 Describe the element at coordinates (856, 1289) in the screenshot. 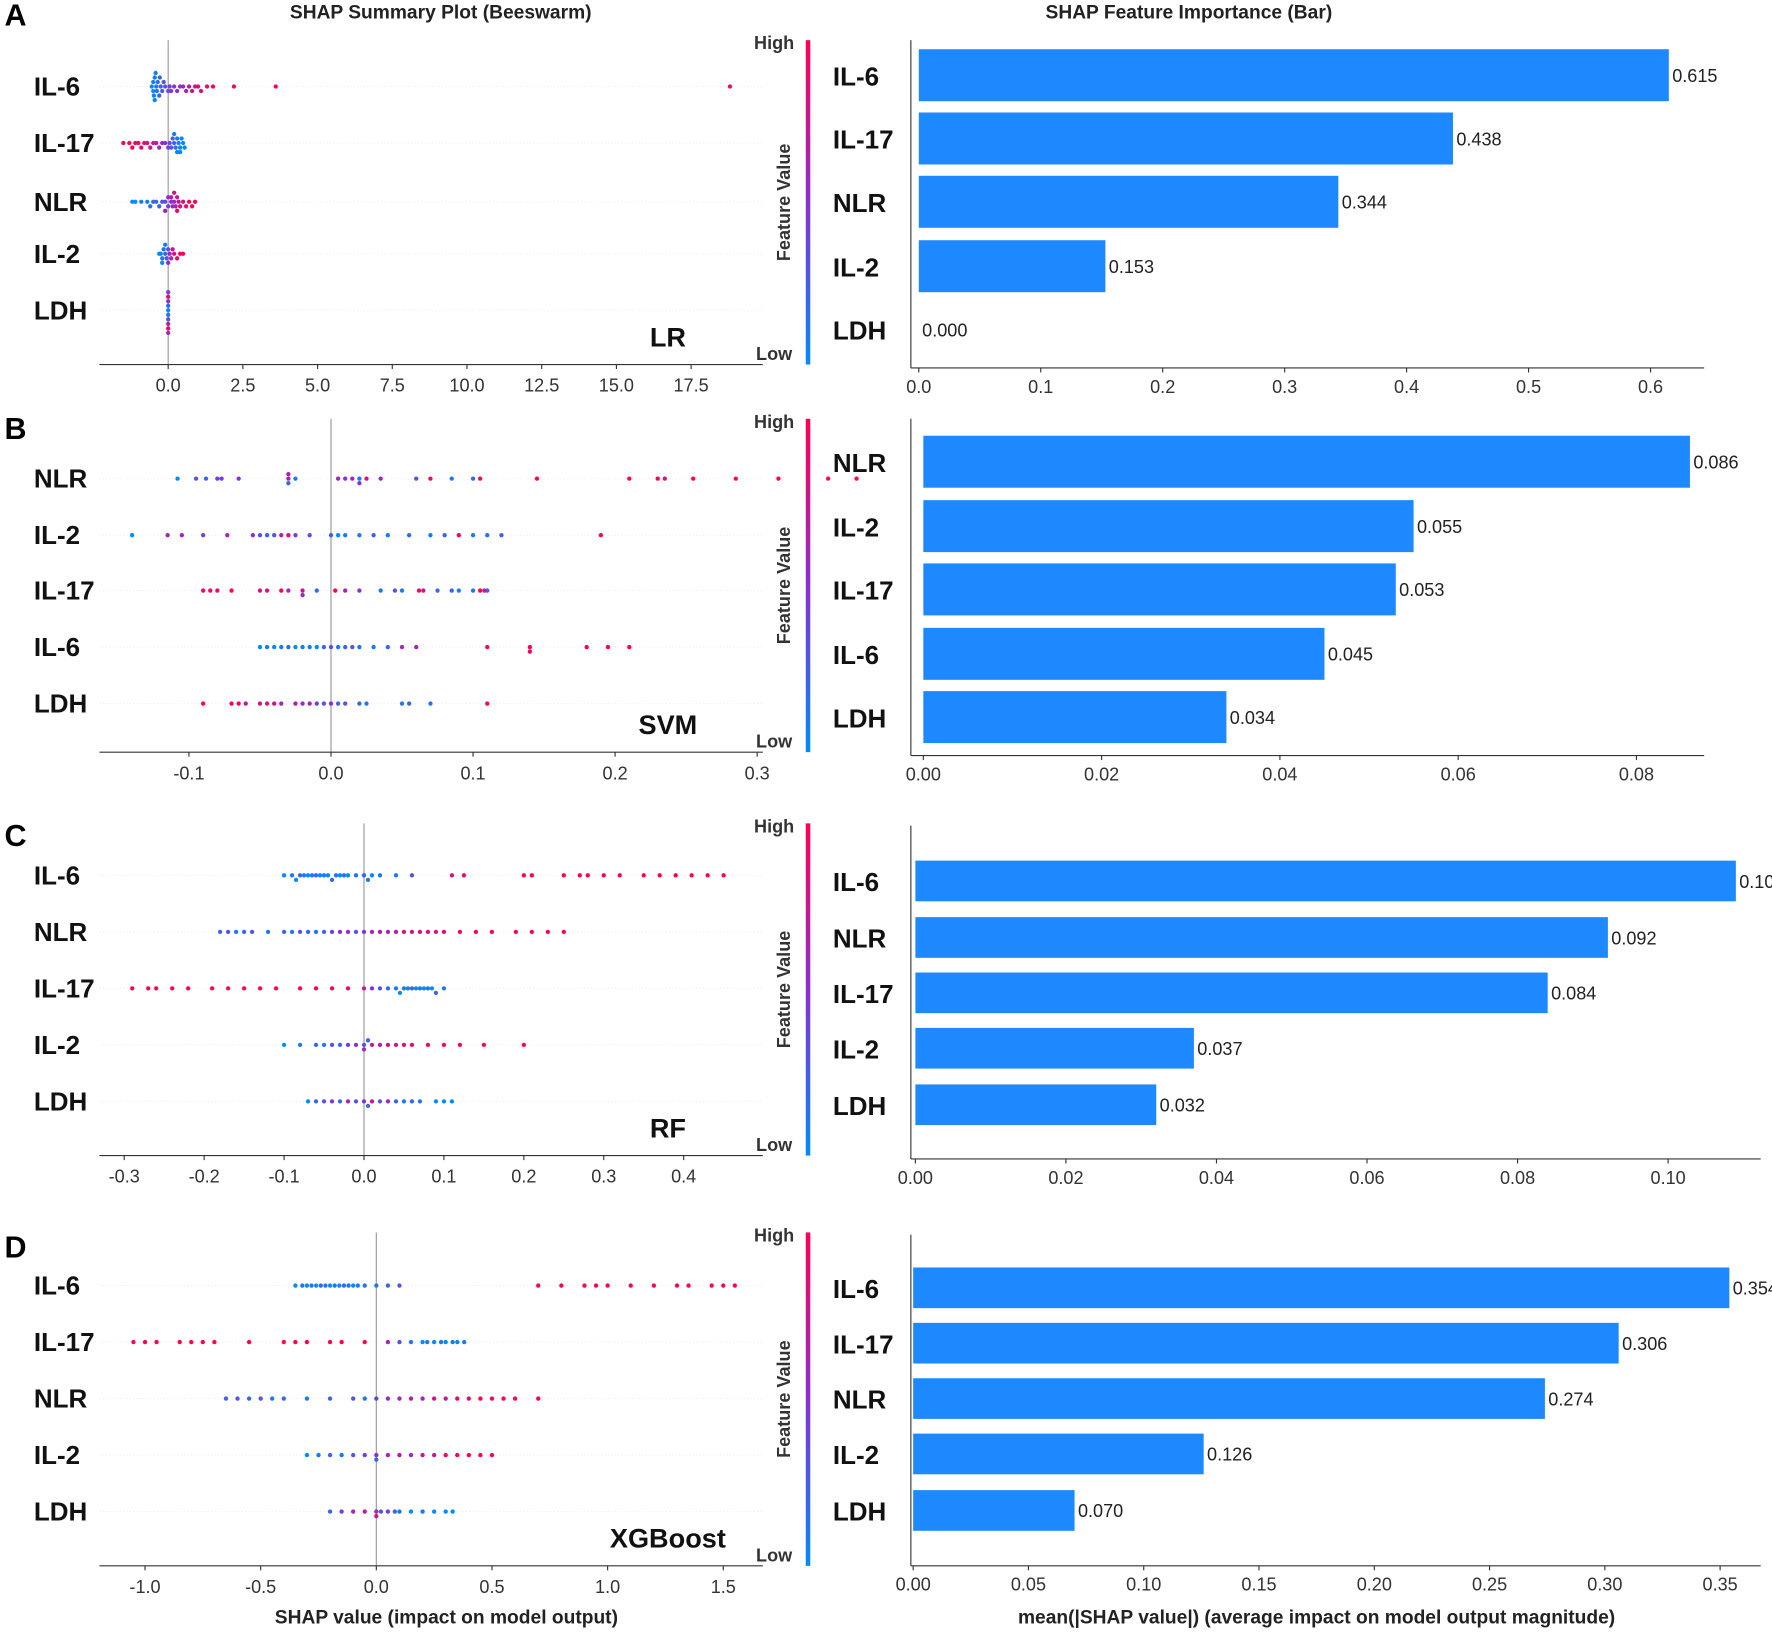

I see `bar-feature-label: IL-6` at that location.